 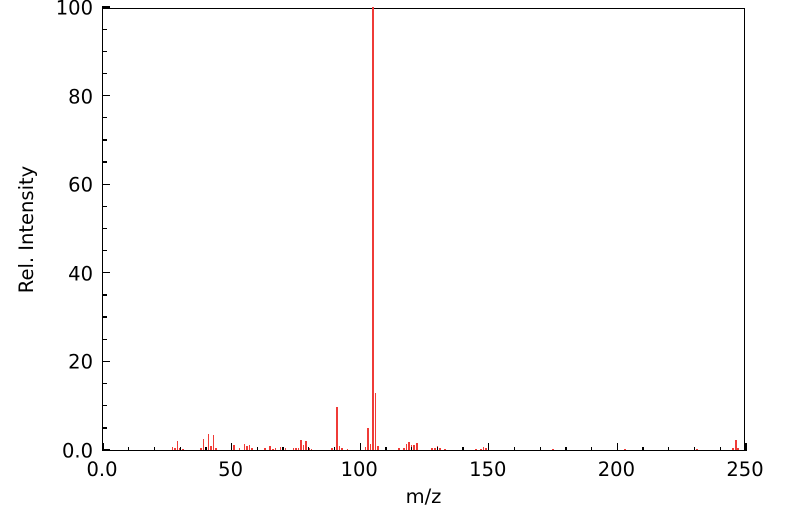 What do you see at coordinates (231, 469) in the screenshot?
I see `x-tick-label: 50` at bounding box center [231, 469].